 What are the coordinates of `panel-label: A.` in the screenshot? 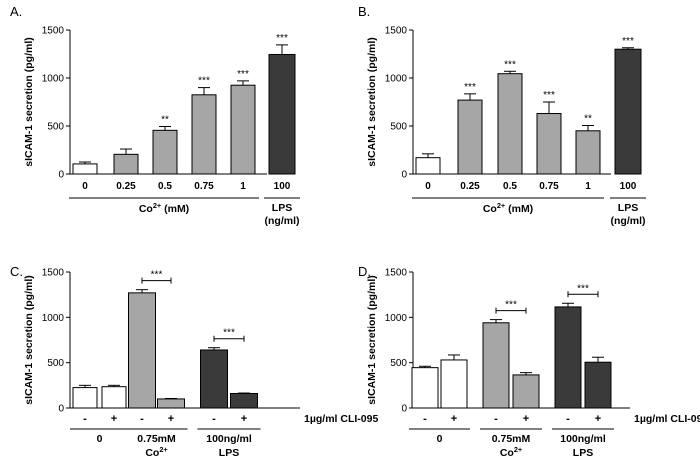 It's located at (16, 11).